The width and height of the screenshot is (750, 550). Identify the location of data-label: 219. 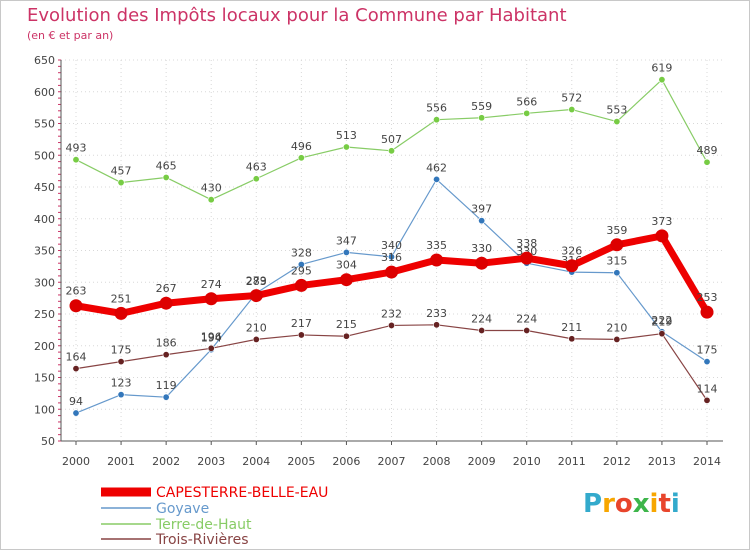
(661, 322).